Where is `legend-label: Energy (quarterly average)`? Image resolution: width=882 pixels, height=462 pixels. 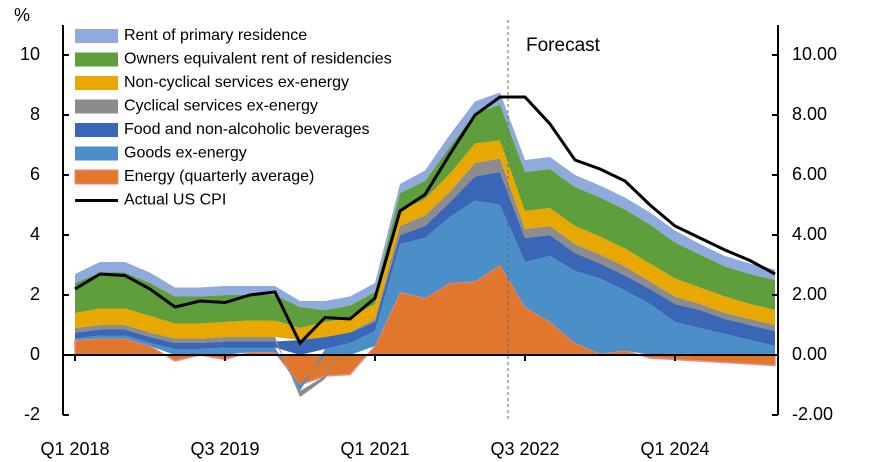
legend-label: Energy (quarterly average) is located at coordinates (219, 176).